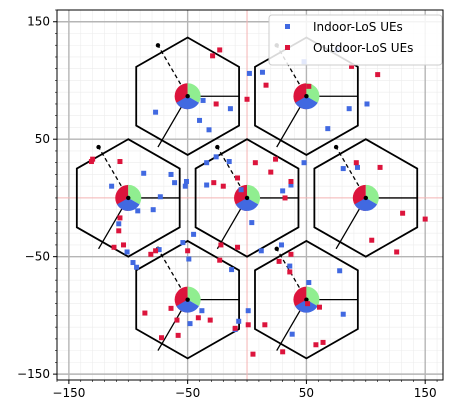  Describe the element at coordinates (287, 26) in the screenshot. I see `legend-marker-indoor` at that location.